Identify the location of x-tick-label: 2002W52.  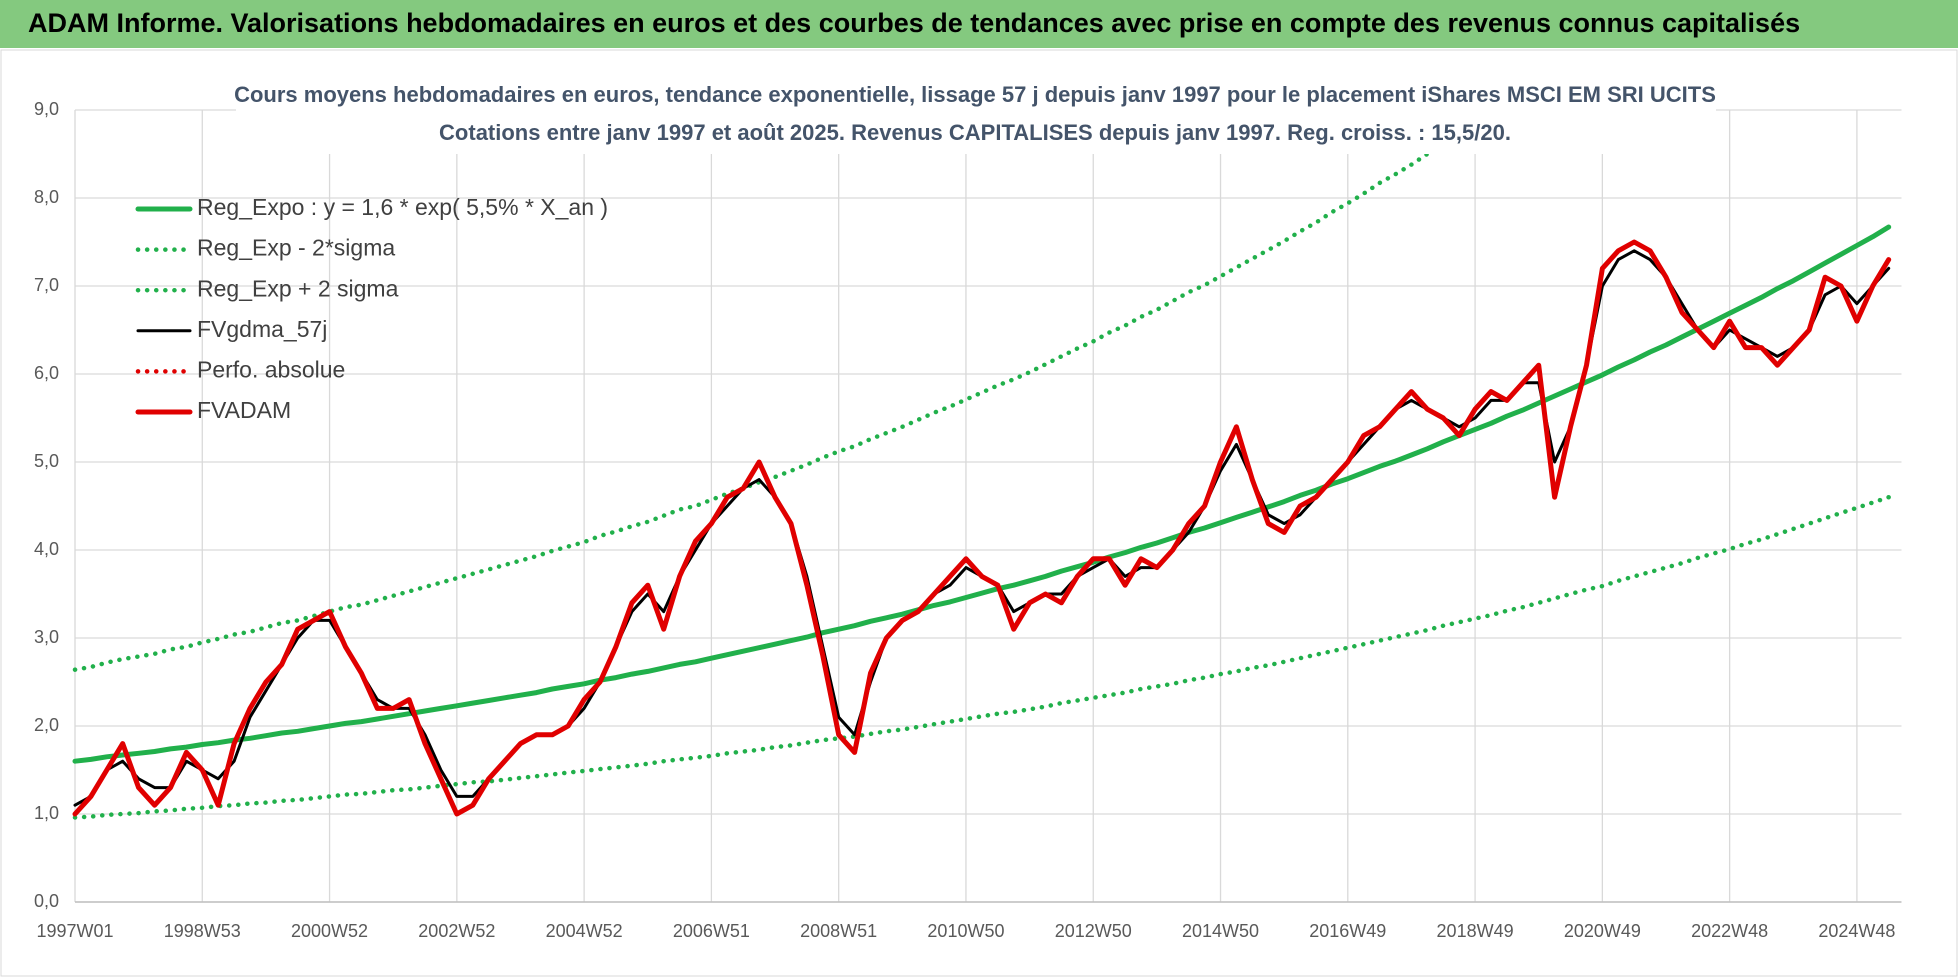
(456, 931).